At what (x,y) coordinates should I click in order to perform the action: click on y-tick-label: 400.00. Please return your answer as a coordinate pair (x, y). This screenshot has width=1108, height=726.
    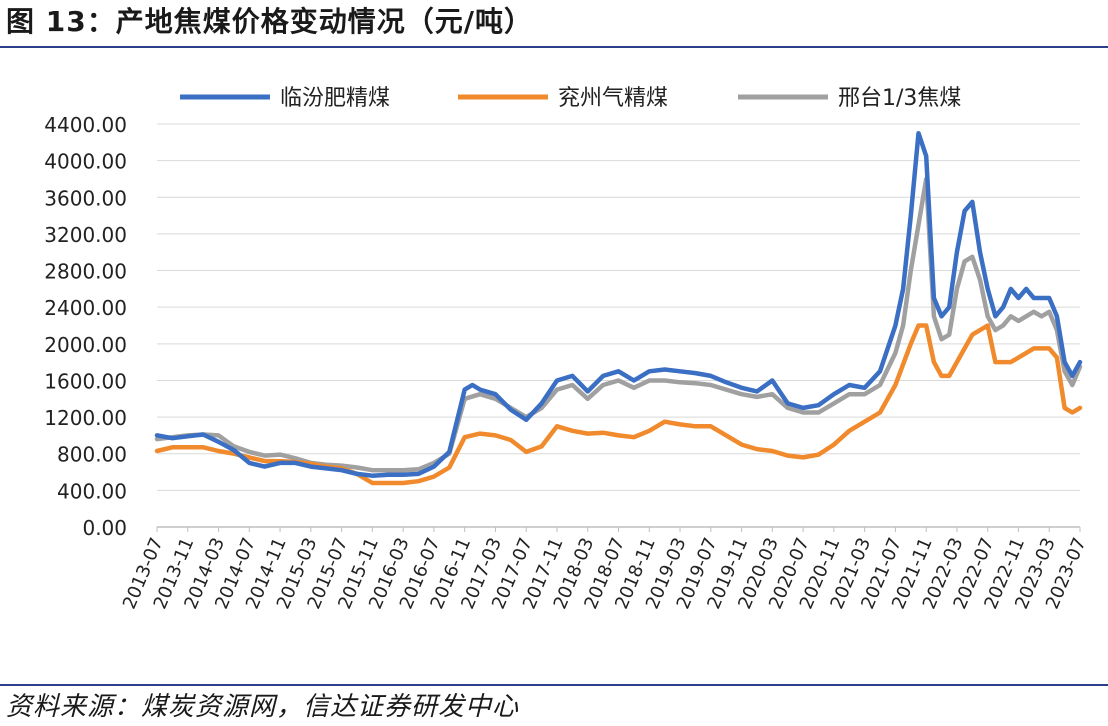
    Looking at the image, I should click on (92, 491).